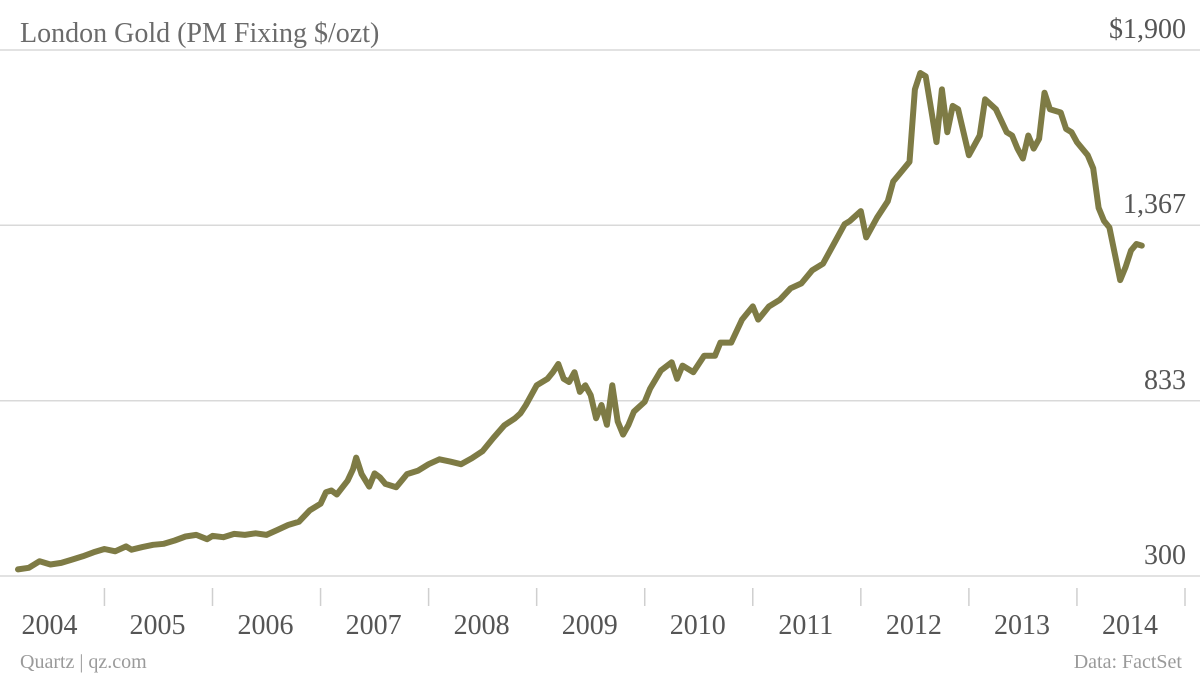  Describe the element at coordinates (1128, 662) in the screenshot. I see `footer-source-right: Data: FactSet` at that location.